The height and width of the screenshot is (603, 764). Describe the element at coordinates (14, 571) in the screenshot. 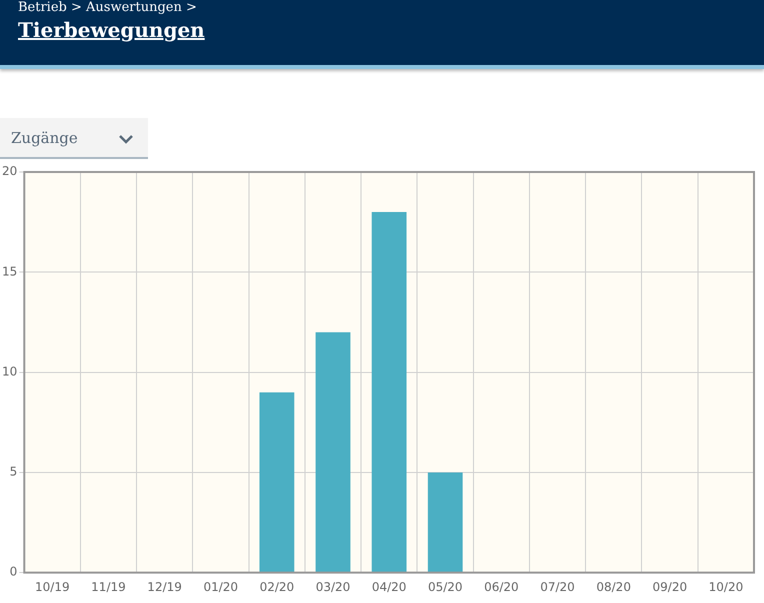

I see `y-tick-label: 0` at that location.